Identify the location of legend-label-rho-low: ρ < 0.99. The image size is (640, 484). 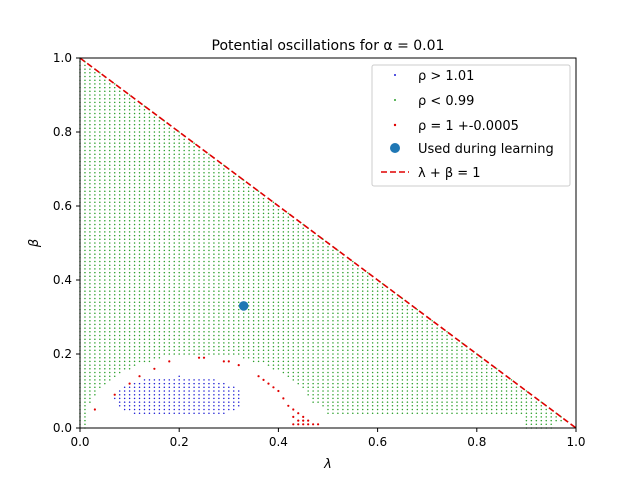
(446, 101).